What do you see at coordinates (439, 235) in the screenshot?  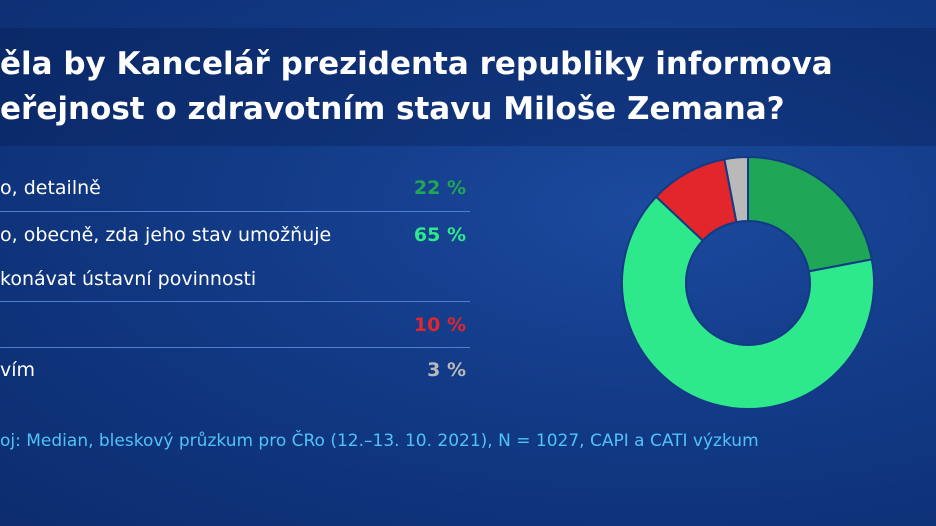 I see `answer-2-value: 65 %` at bounding box center [439, 235].